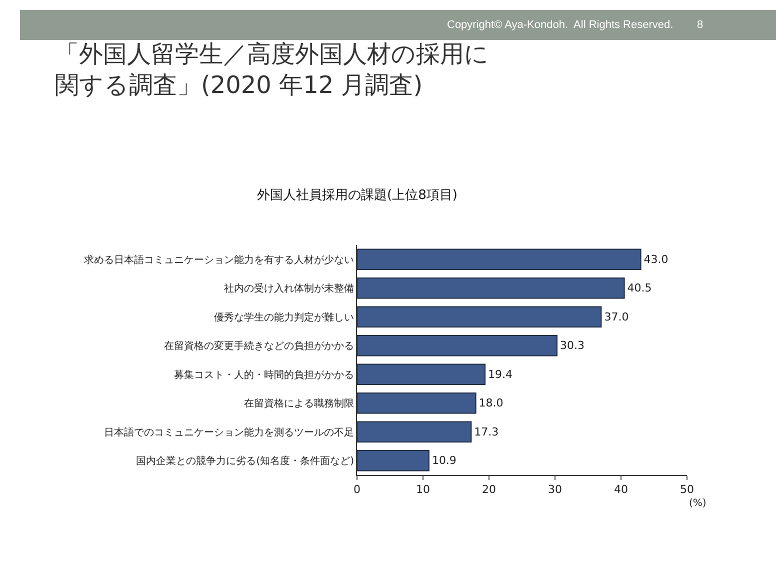 The width and height of the screenshot is (776, 583). I want to click on text: 8, so click(700, 25).